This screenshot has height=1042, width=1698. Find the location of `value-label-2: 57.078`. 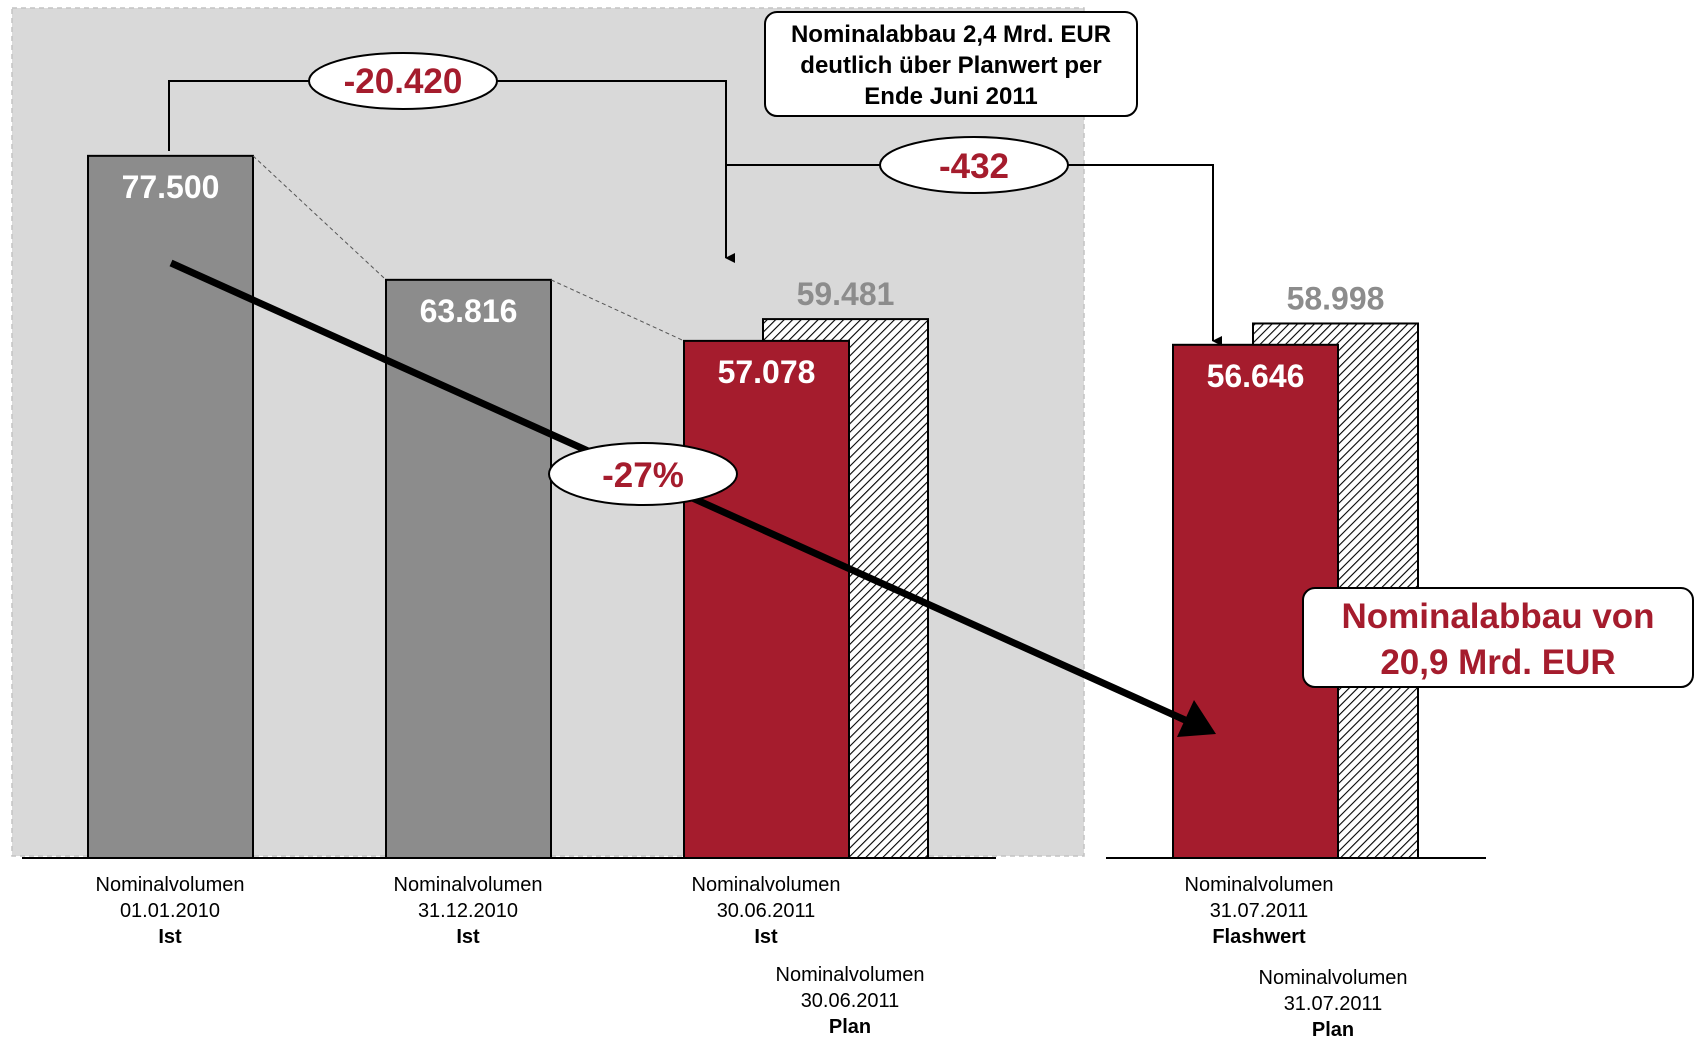

value-label-2: 57.078 is located at coordinates (767, 372).